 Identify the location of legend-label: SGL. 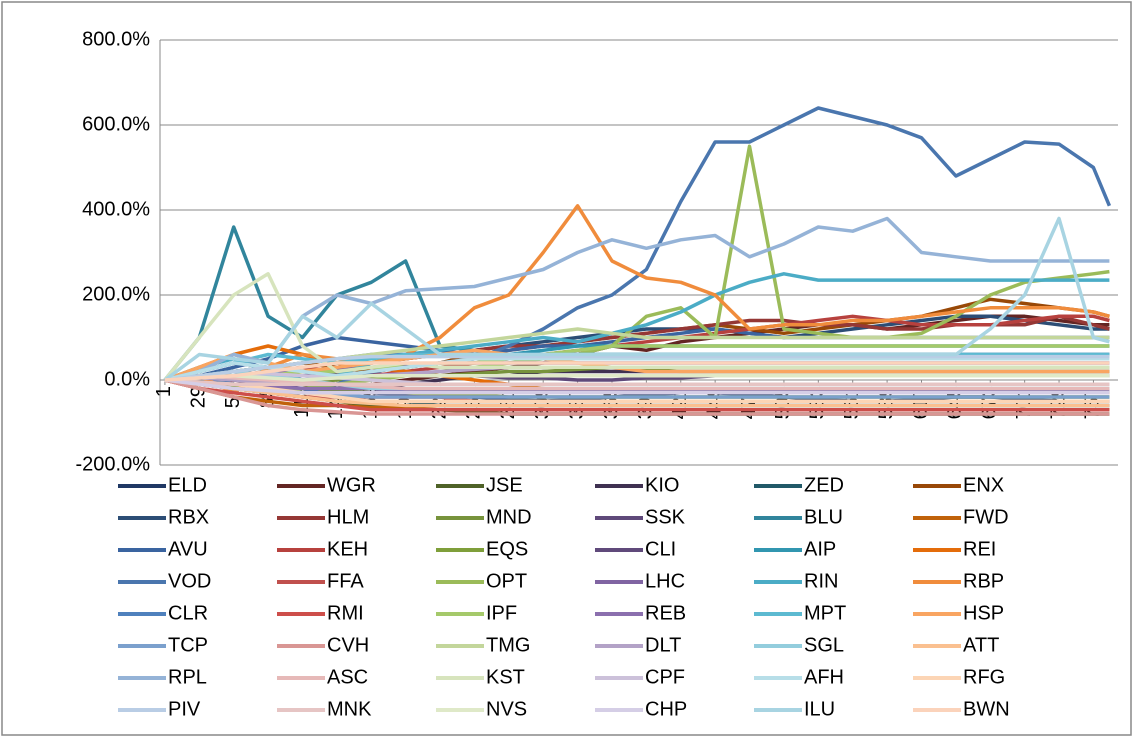
(824, 645).